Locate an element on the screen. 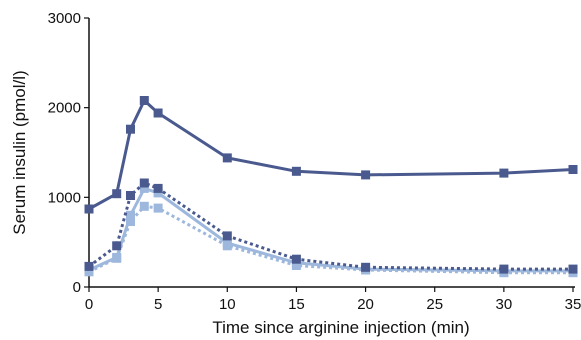  x-ticks: 0 5 10 15 20 25 30 35 is located at coordinates (333, 300).